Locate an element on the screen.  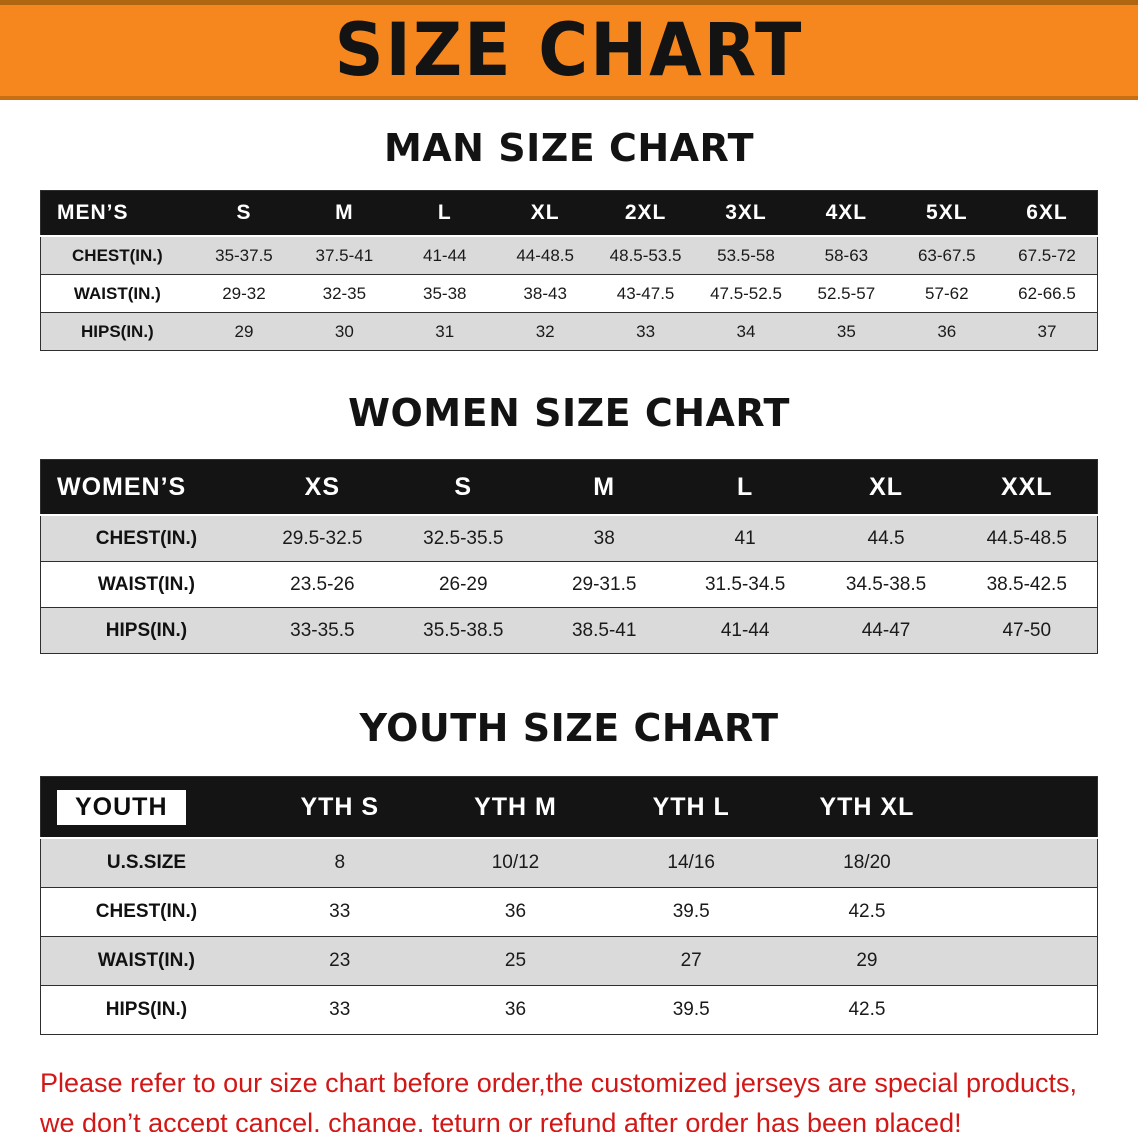
table-row: U.S.SIZE 8 10/12 14/16 18/20 is located at coordinates (569, 862).